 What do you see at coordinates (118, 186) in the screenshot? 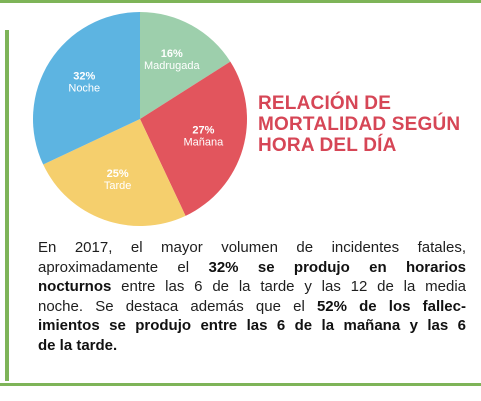
I see `slice-category-label: Tarde` at bounding box center [118, 186].